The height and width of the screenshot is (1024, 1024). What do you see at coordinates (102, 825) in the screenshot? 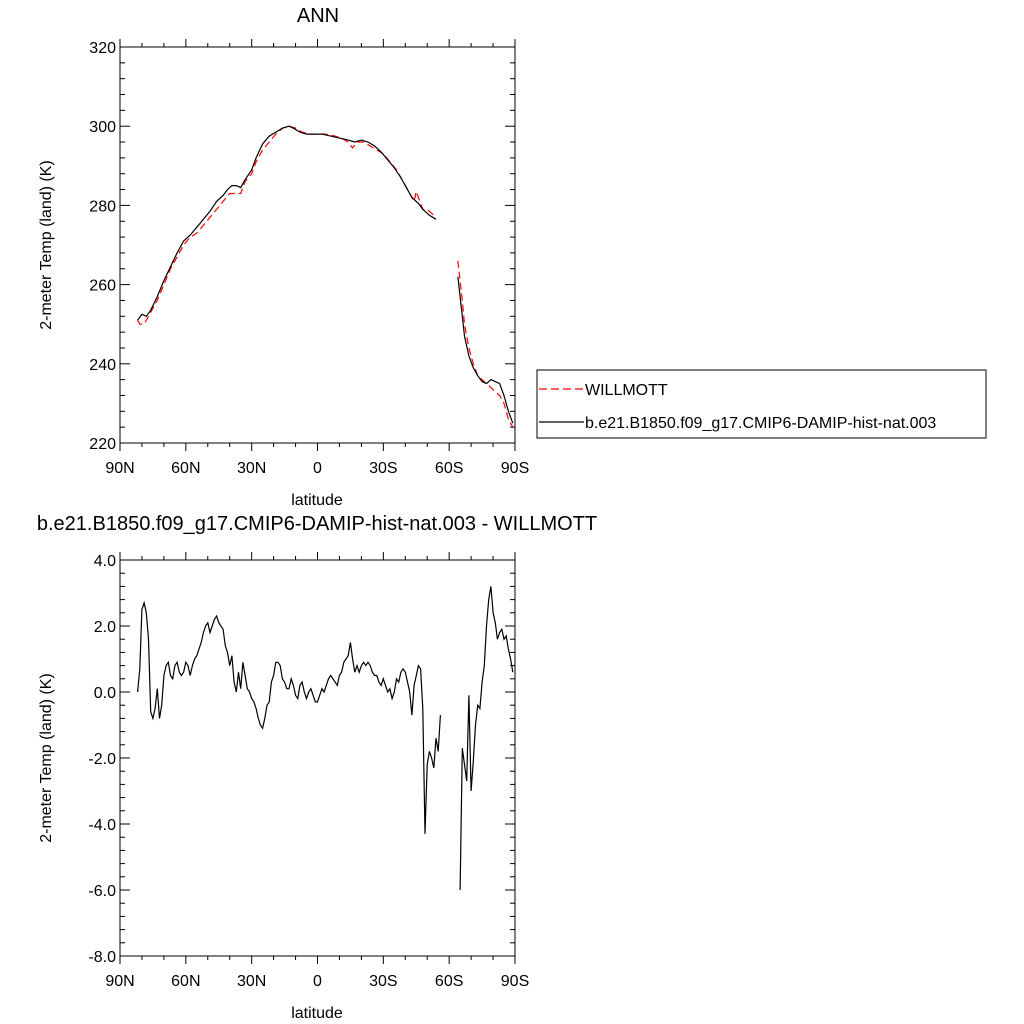
I see `y-tick-label: -4.0` at bounding box center [102, 825].